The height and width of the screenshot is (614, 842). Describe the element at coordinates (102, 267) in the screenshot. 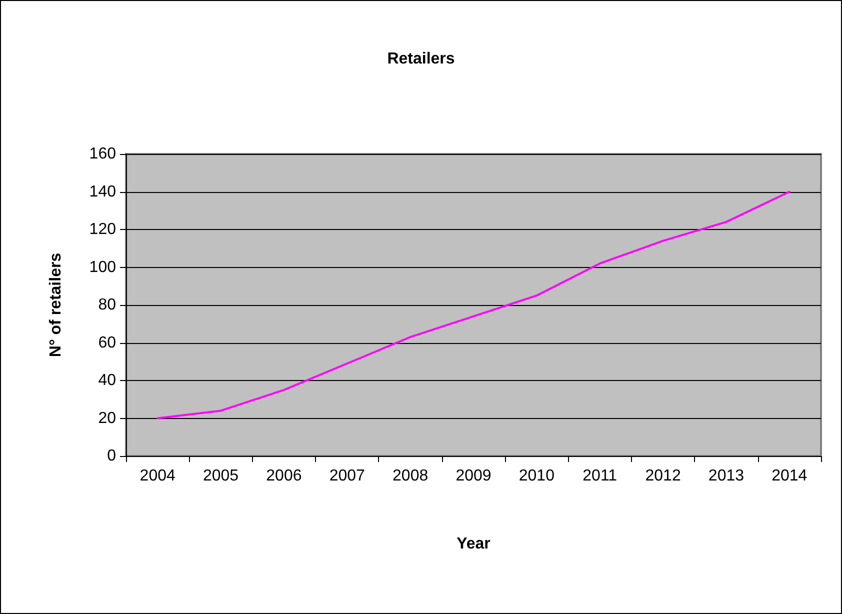

I see `y-tick-label: 100` at that location.